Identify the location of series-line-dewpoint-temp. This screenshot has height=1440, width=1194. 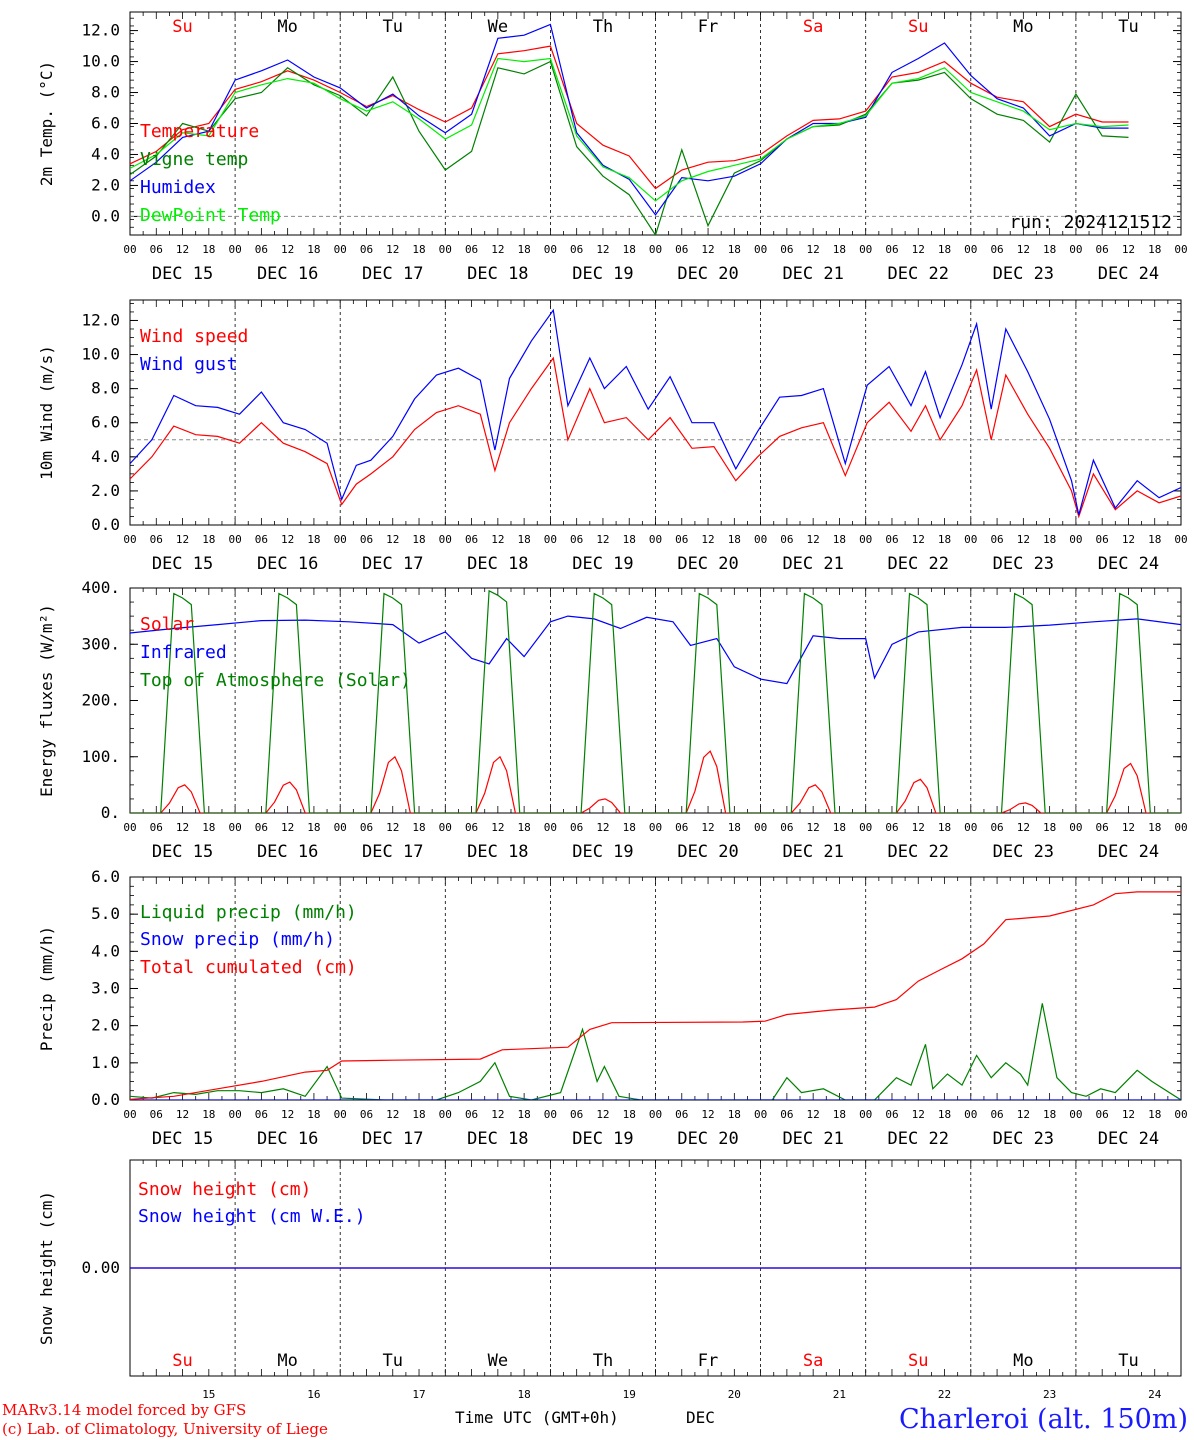
(629, 129).